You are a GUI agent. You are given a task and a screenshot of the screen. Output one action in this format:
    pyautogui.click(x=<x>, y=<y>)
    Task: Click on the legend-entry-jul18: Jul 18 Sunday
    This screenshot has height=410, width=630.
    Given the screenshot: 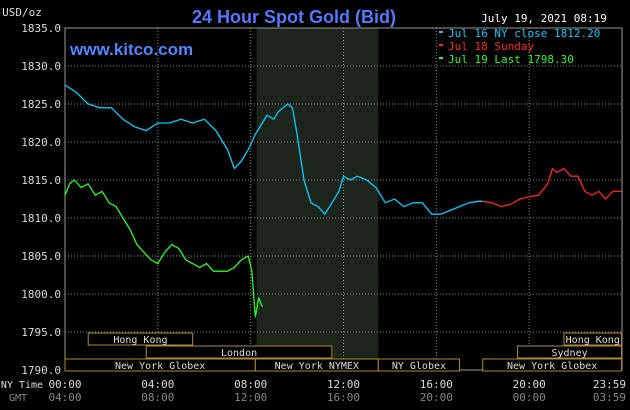 What is the action you would take?
    pyautogui.click(x=491, y=46)
    